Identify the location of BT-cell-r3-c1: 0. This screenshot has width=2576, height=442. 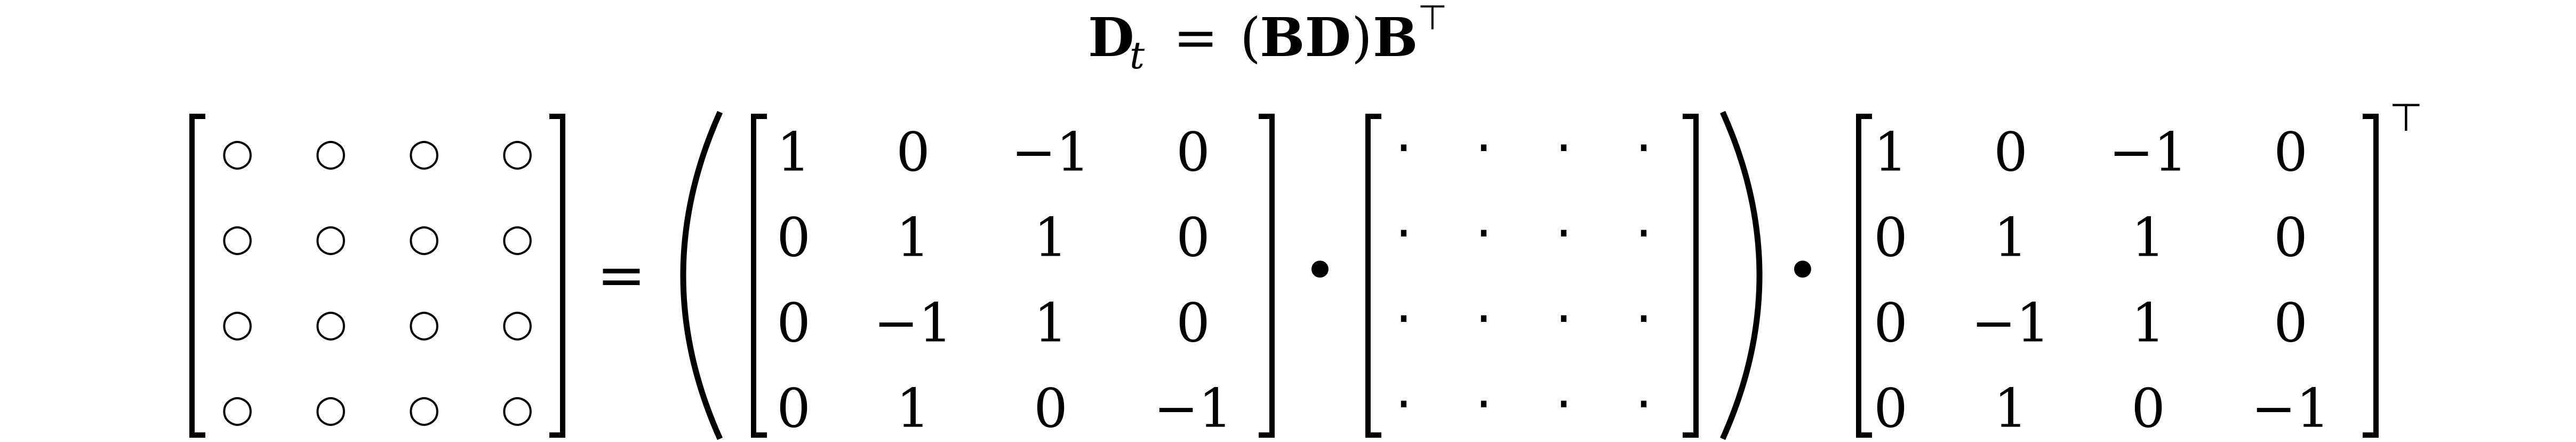
(1891, 323).